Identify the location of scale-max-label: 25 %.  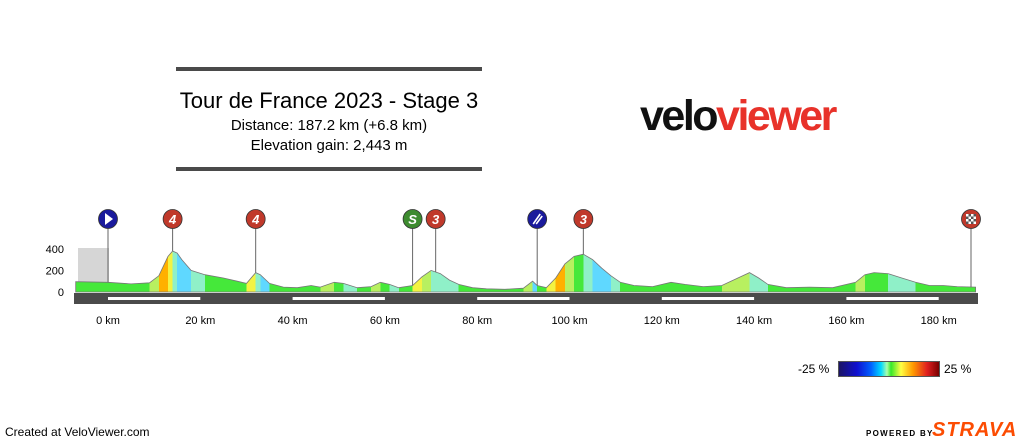
(958, 369).